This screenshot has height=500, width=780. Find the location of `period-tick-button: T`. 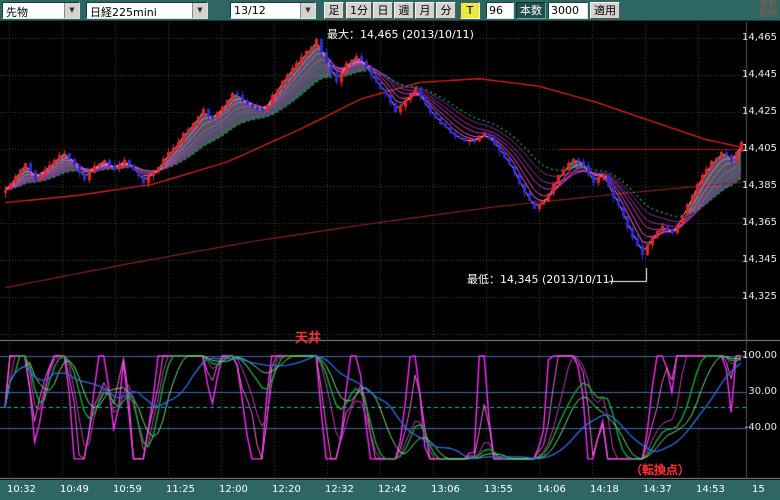

period-tick-button: T is located at coordinates (470, 10).